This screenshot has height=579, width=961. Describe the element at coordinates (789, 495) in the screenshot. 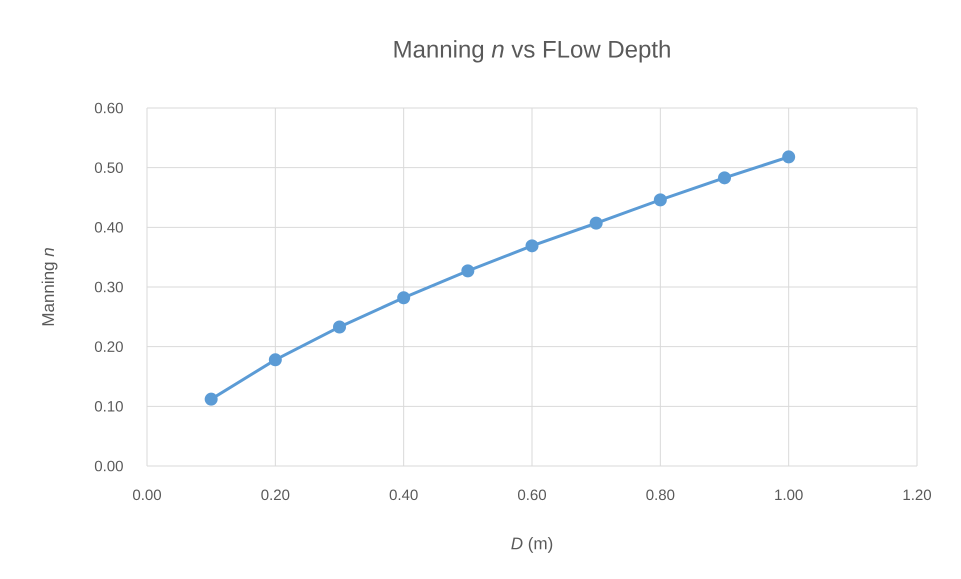

I see `x-tick-label: 1.00` at that location.